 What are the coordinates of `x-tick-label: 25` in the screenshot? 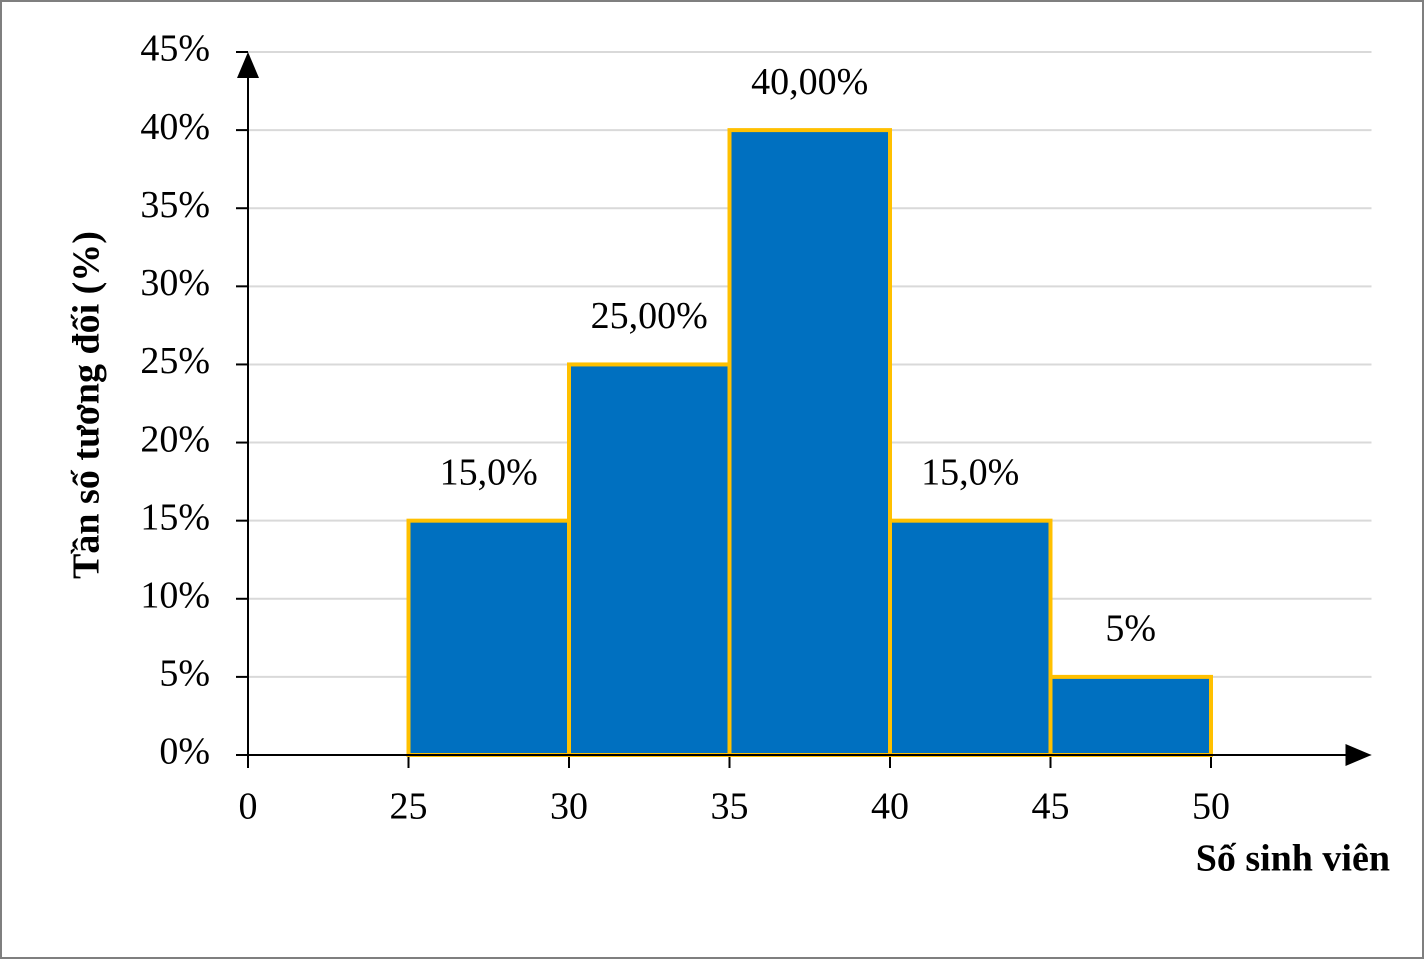 It's located at (409, 807).